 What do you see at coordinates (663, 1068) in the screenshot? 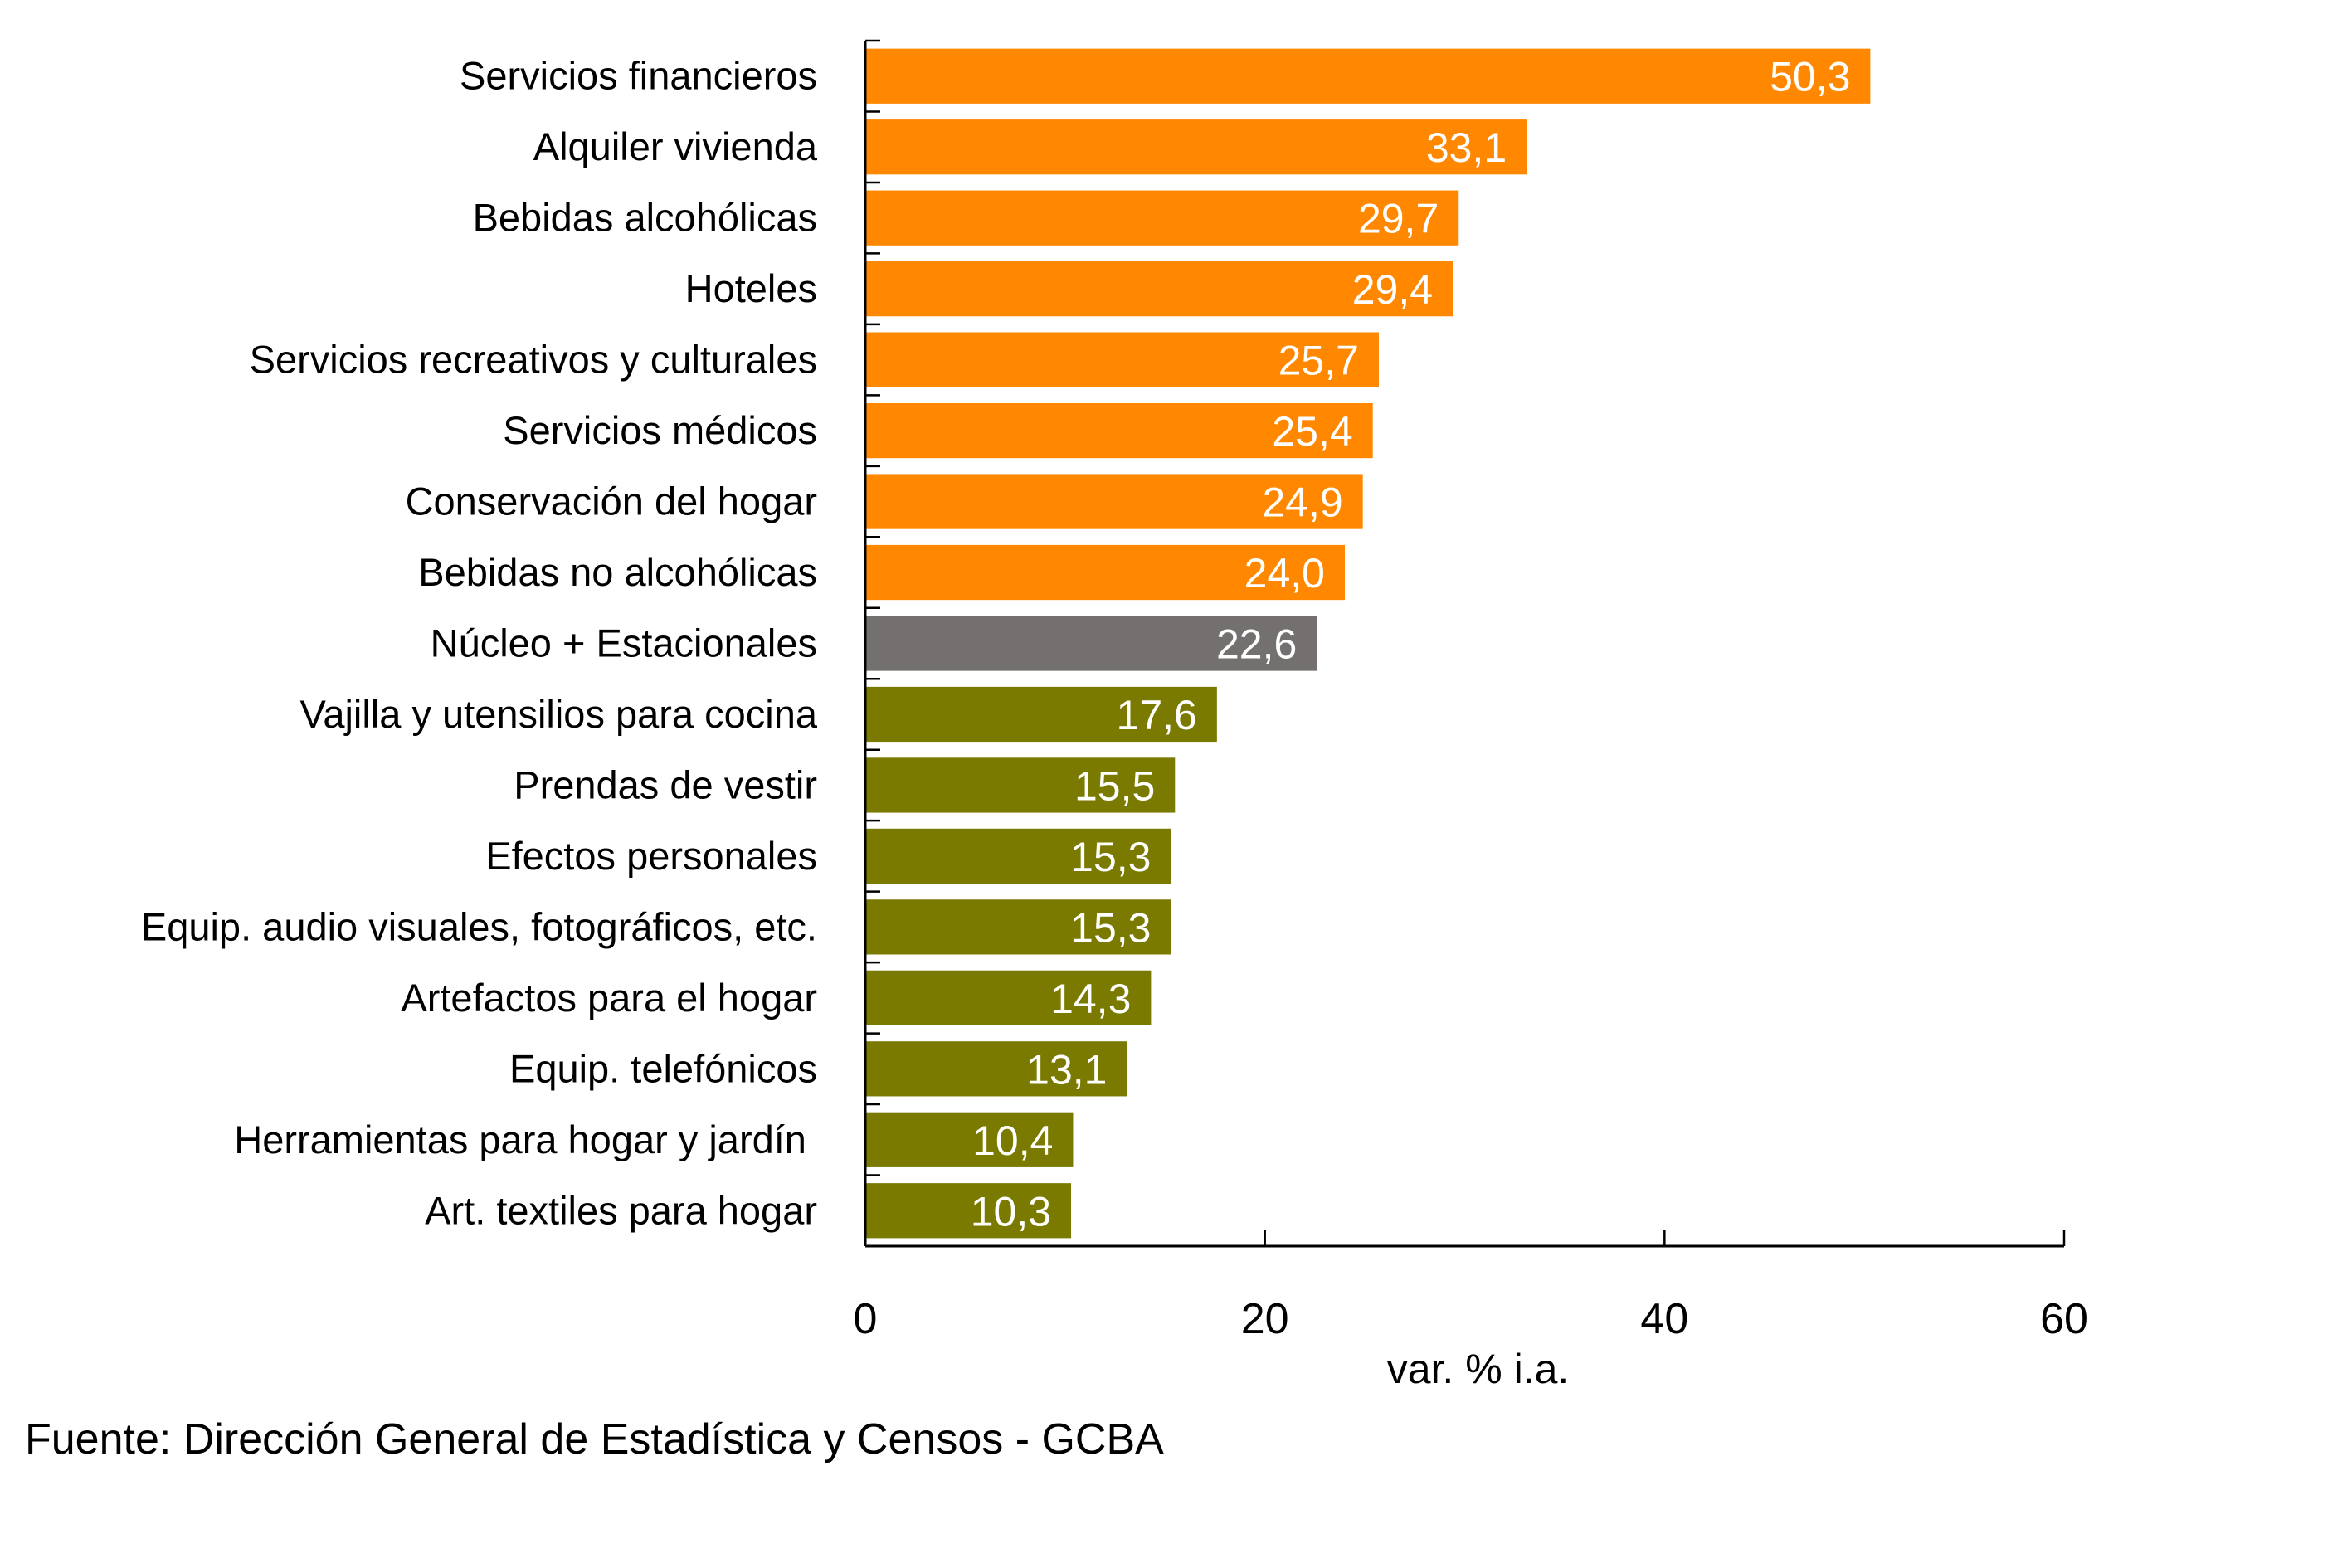
I see `category-label: Equip. telefónicos` at bounding box center [663, 1068].